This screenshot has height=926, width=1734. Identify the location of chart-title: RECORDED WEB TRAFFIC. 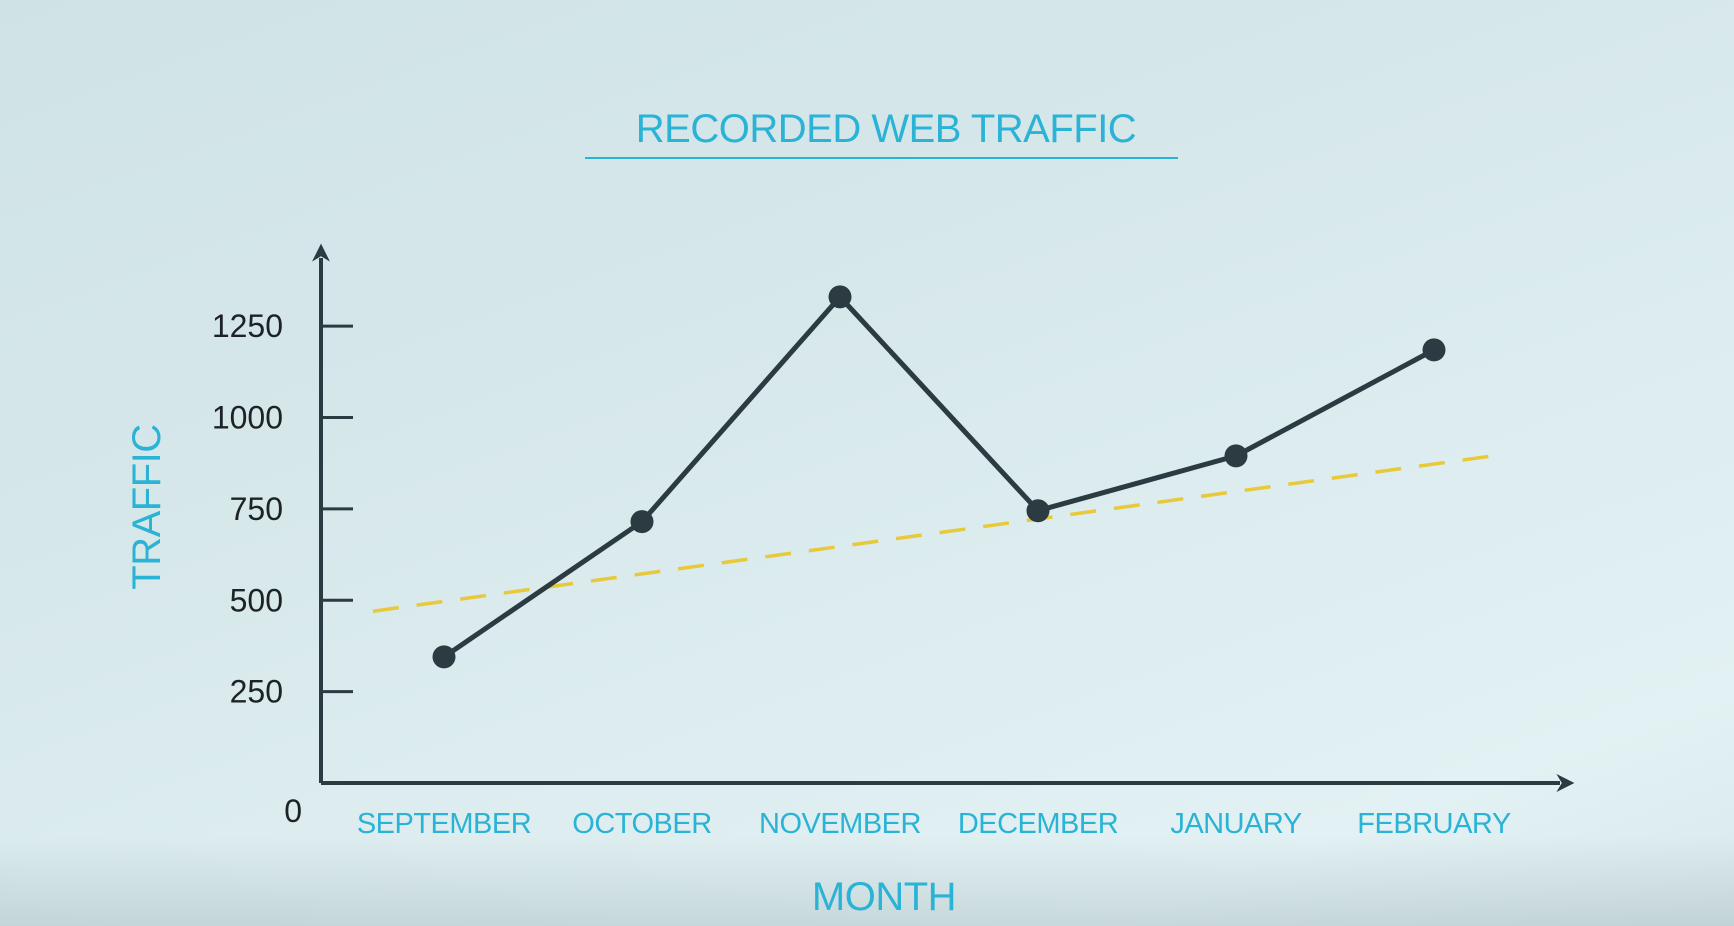
(886, 129).